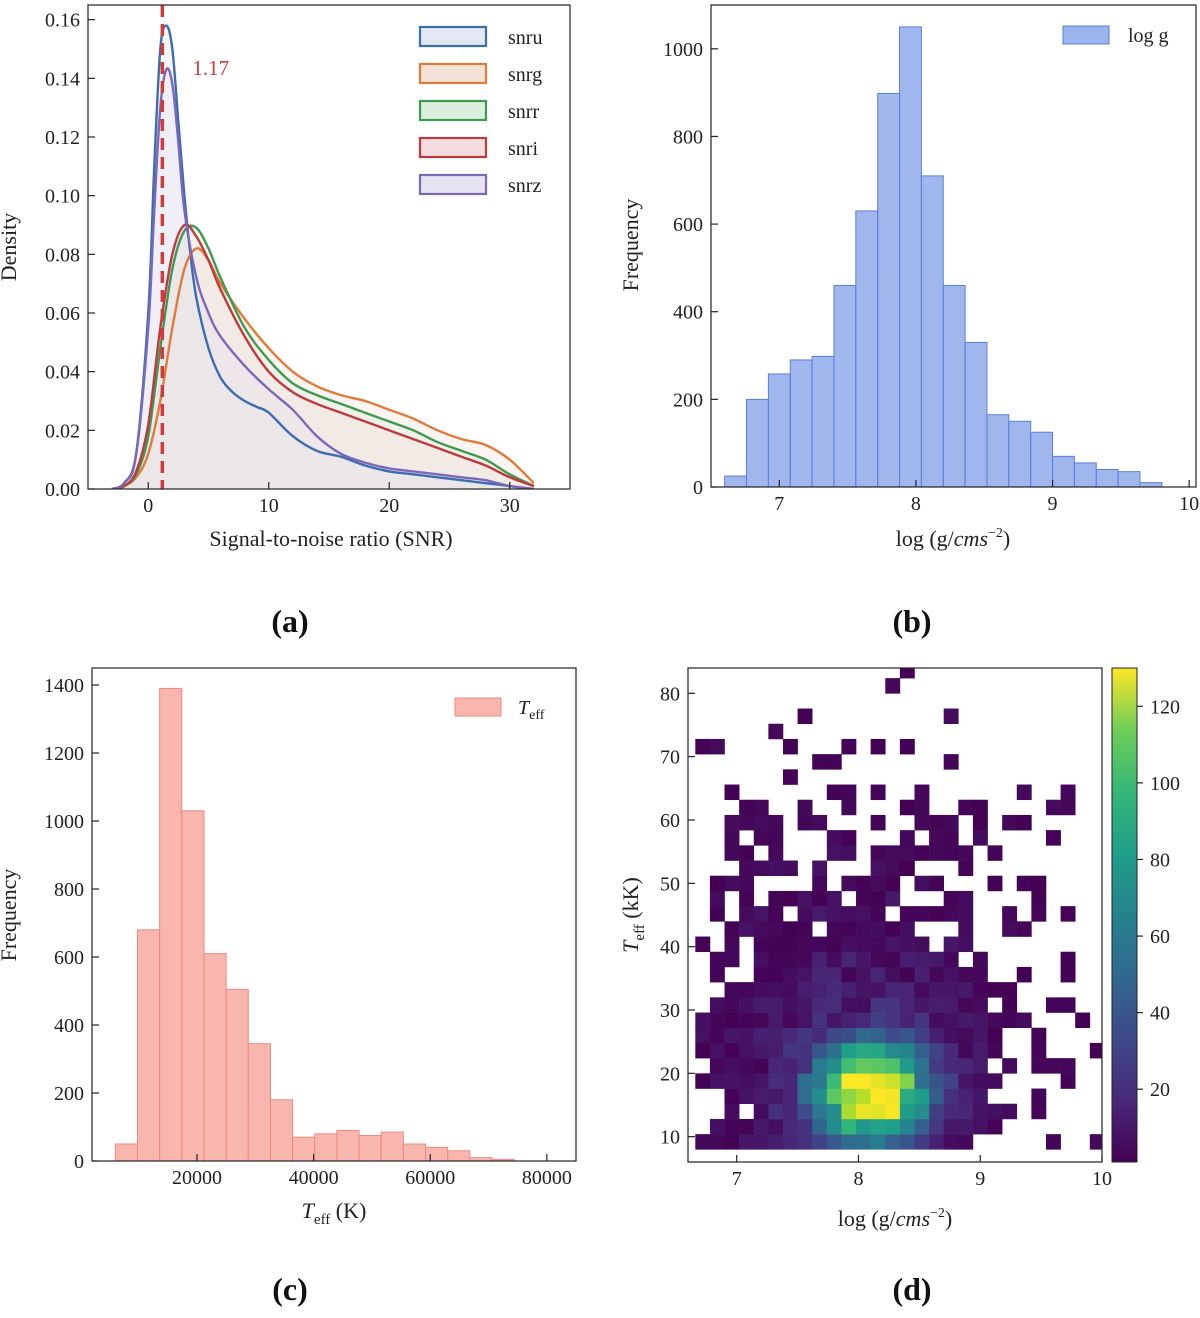 This screenshot has height=1318, width=1200. I want to click on panel-d-frame, so click(895, 915).